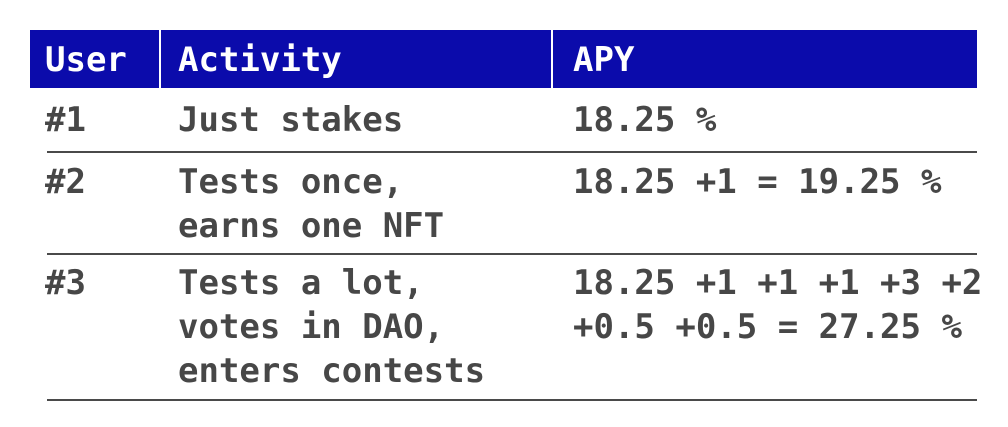 Image resolution: width=1008 pixels, height=427 pixels. What do you see at coordinates (260, 60) in the screenshot?
I see `header-cell: Activity` at bounding box center [260, 60].